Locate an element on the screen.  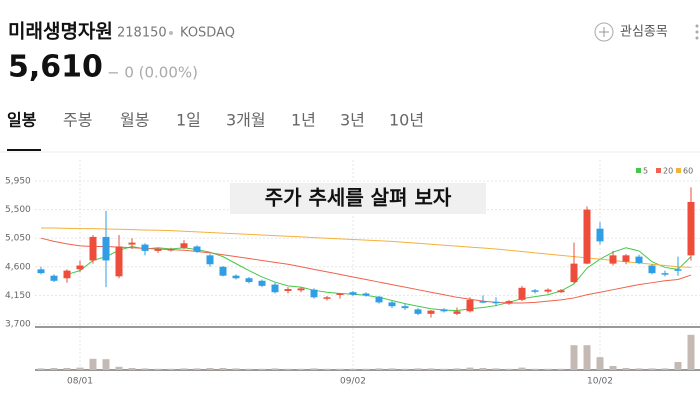
tab: 주봉 is located at coordinates (77, 120).